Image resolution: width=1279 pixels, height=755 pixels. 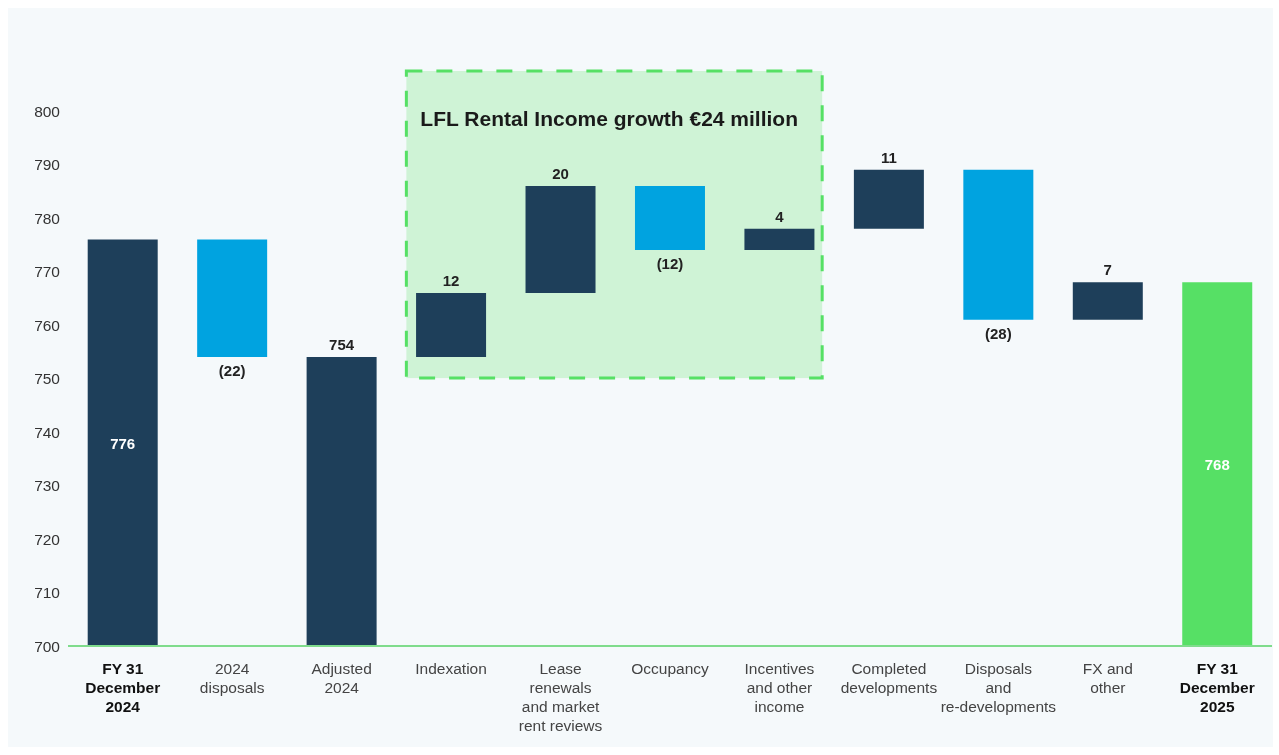 I want to click on band-label: LFL Rental Income growth €24 million, so click(x=609, y=118).